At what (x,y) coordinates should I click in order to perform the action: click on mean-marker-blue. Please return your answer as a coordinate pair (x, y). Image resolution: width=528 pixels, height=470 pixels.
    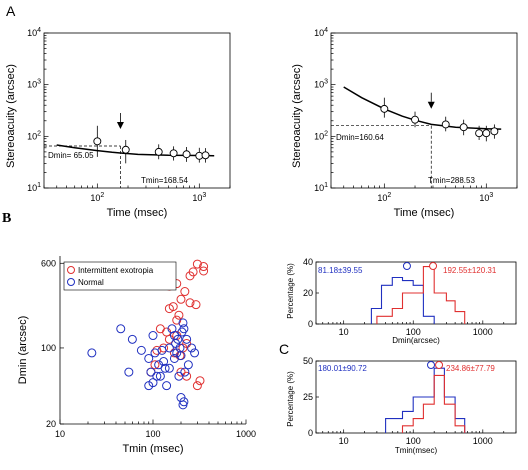
    Looking at the image, I should click on (406, 266).